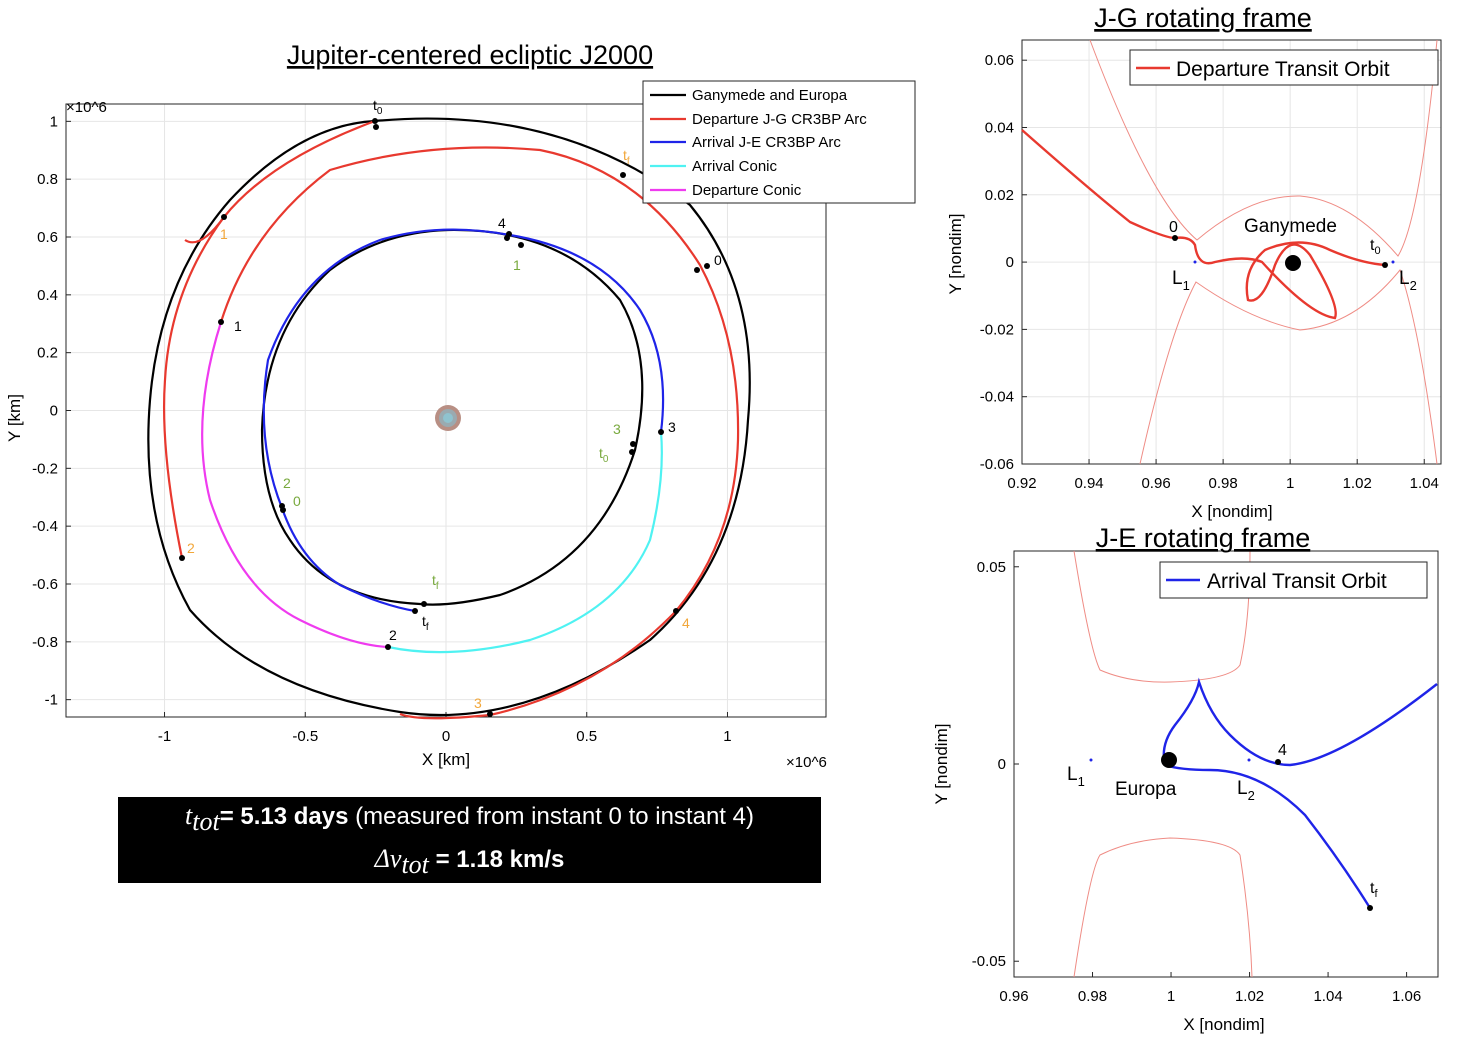 This screenshot has width=1464, height=1038. I want to click on je-x-tick-label: 0.96, so click(1013, 996).